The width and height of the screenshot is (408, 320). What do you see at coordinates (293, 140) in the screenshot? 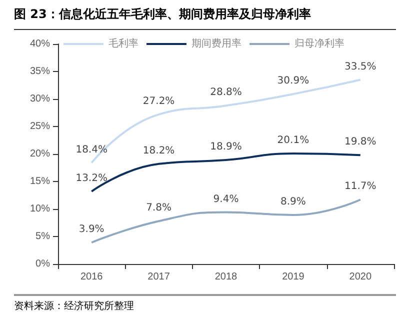
I see `data-label: 20.1%` at bounding box center [293, 140].